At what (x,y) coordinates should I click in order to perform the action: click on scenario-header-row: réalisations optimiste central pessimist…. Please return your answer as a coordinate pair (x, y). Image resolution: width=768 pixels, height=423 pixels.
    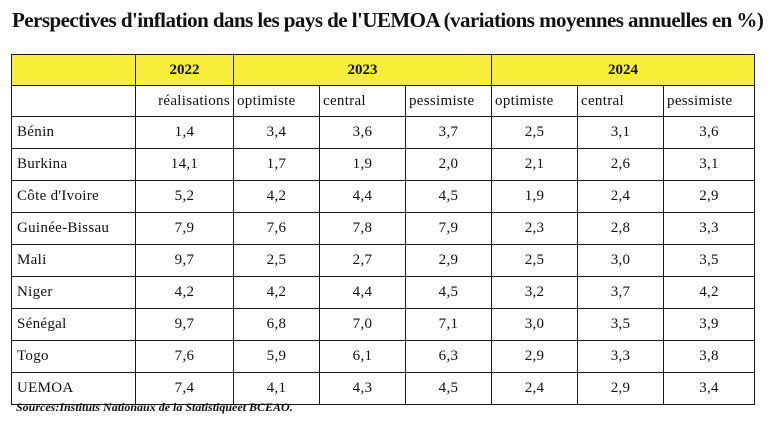
    Looking at the image, I should click on (383, 101).